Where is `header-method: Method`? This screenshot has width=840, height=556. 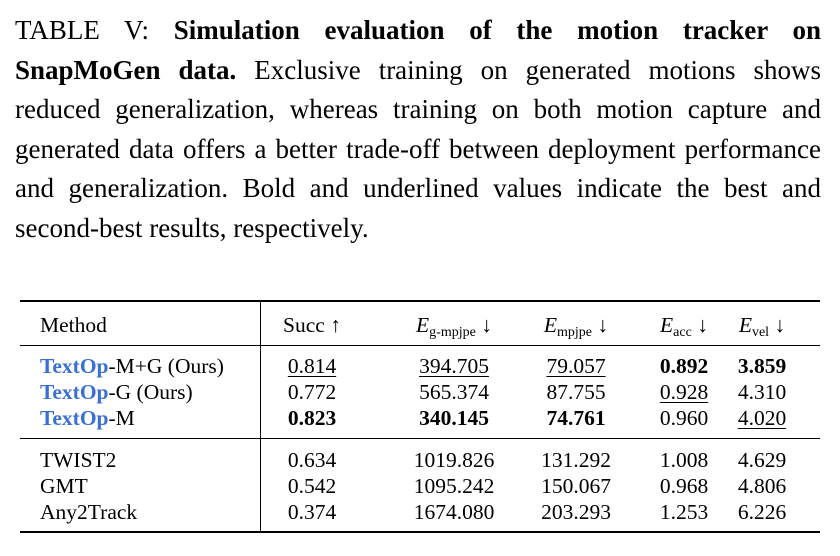
header-method: Method is located at coordinates (73, 325).